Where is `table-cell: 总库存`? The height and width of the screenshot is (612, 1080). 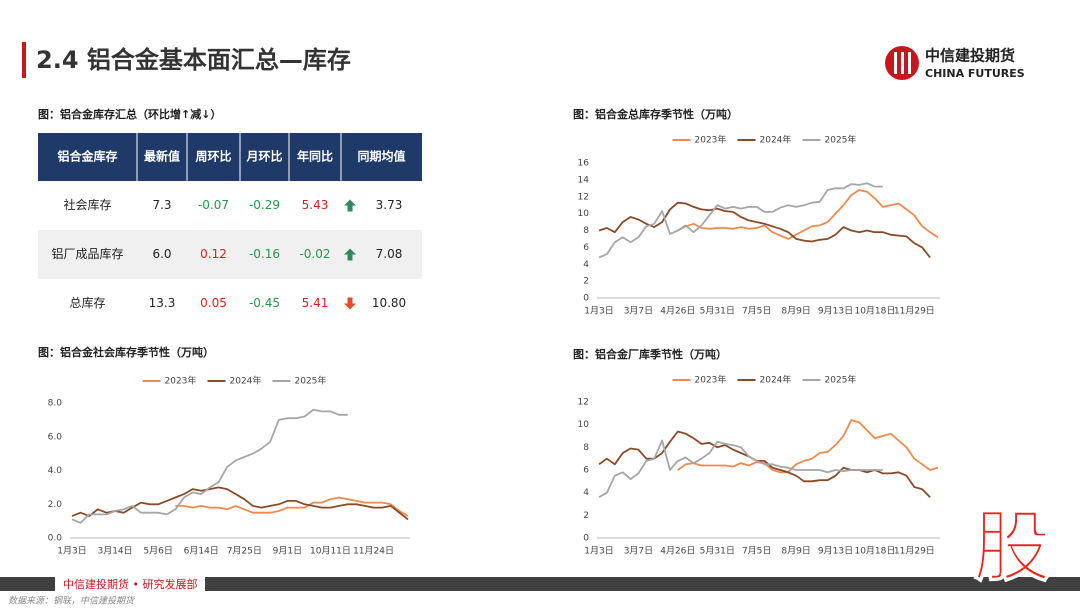 table-cell: 总库存 is located at coordinates (87, 302).